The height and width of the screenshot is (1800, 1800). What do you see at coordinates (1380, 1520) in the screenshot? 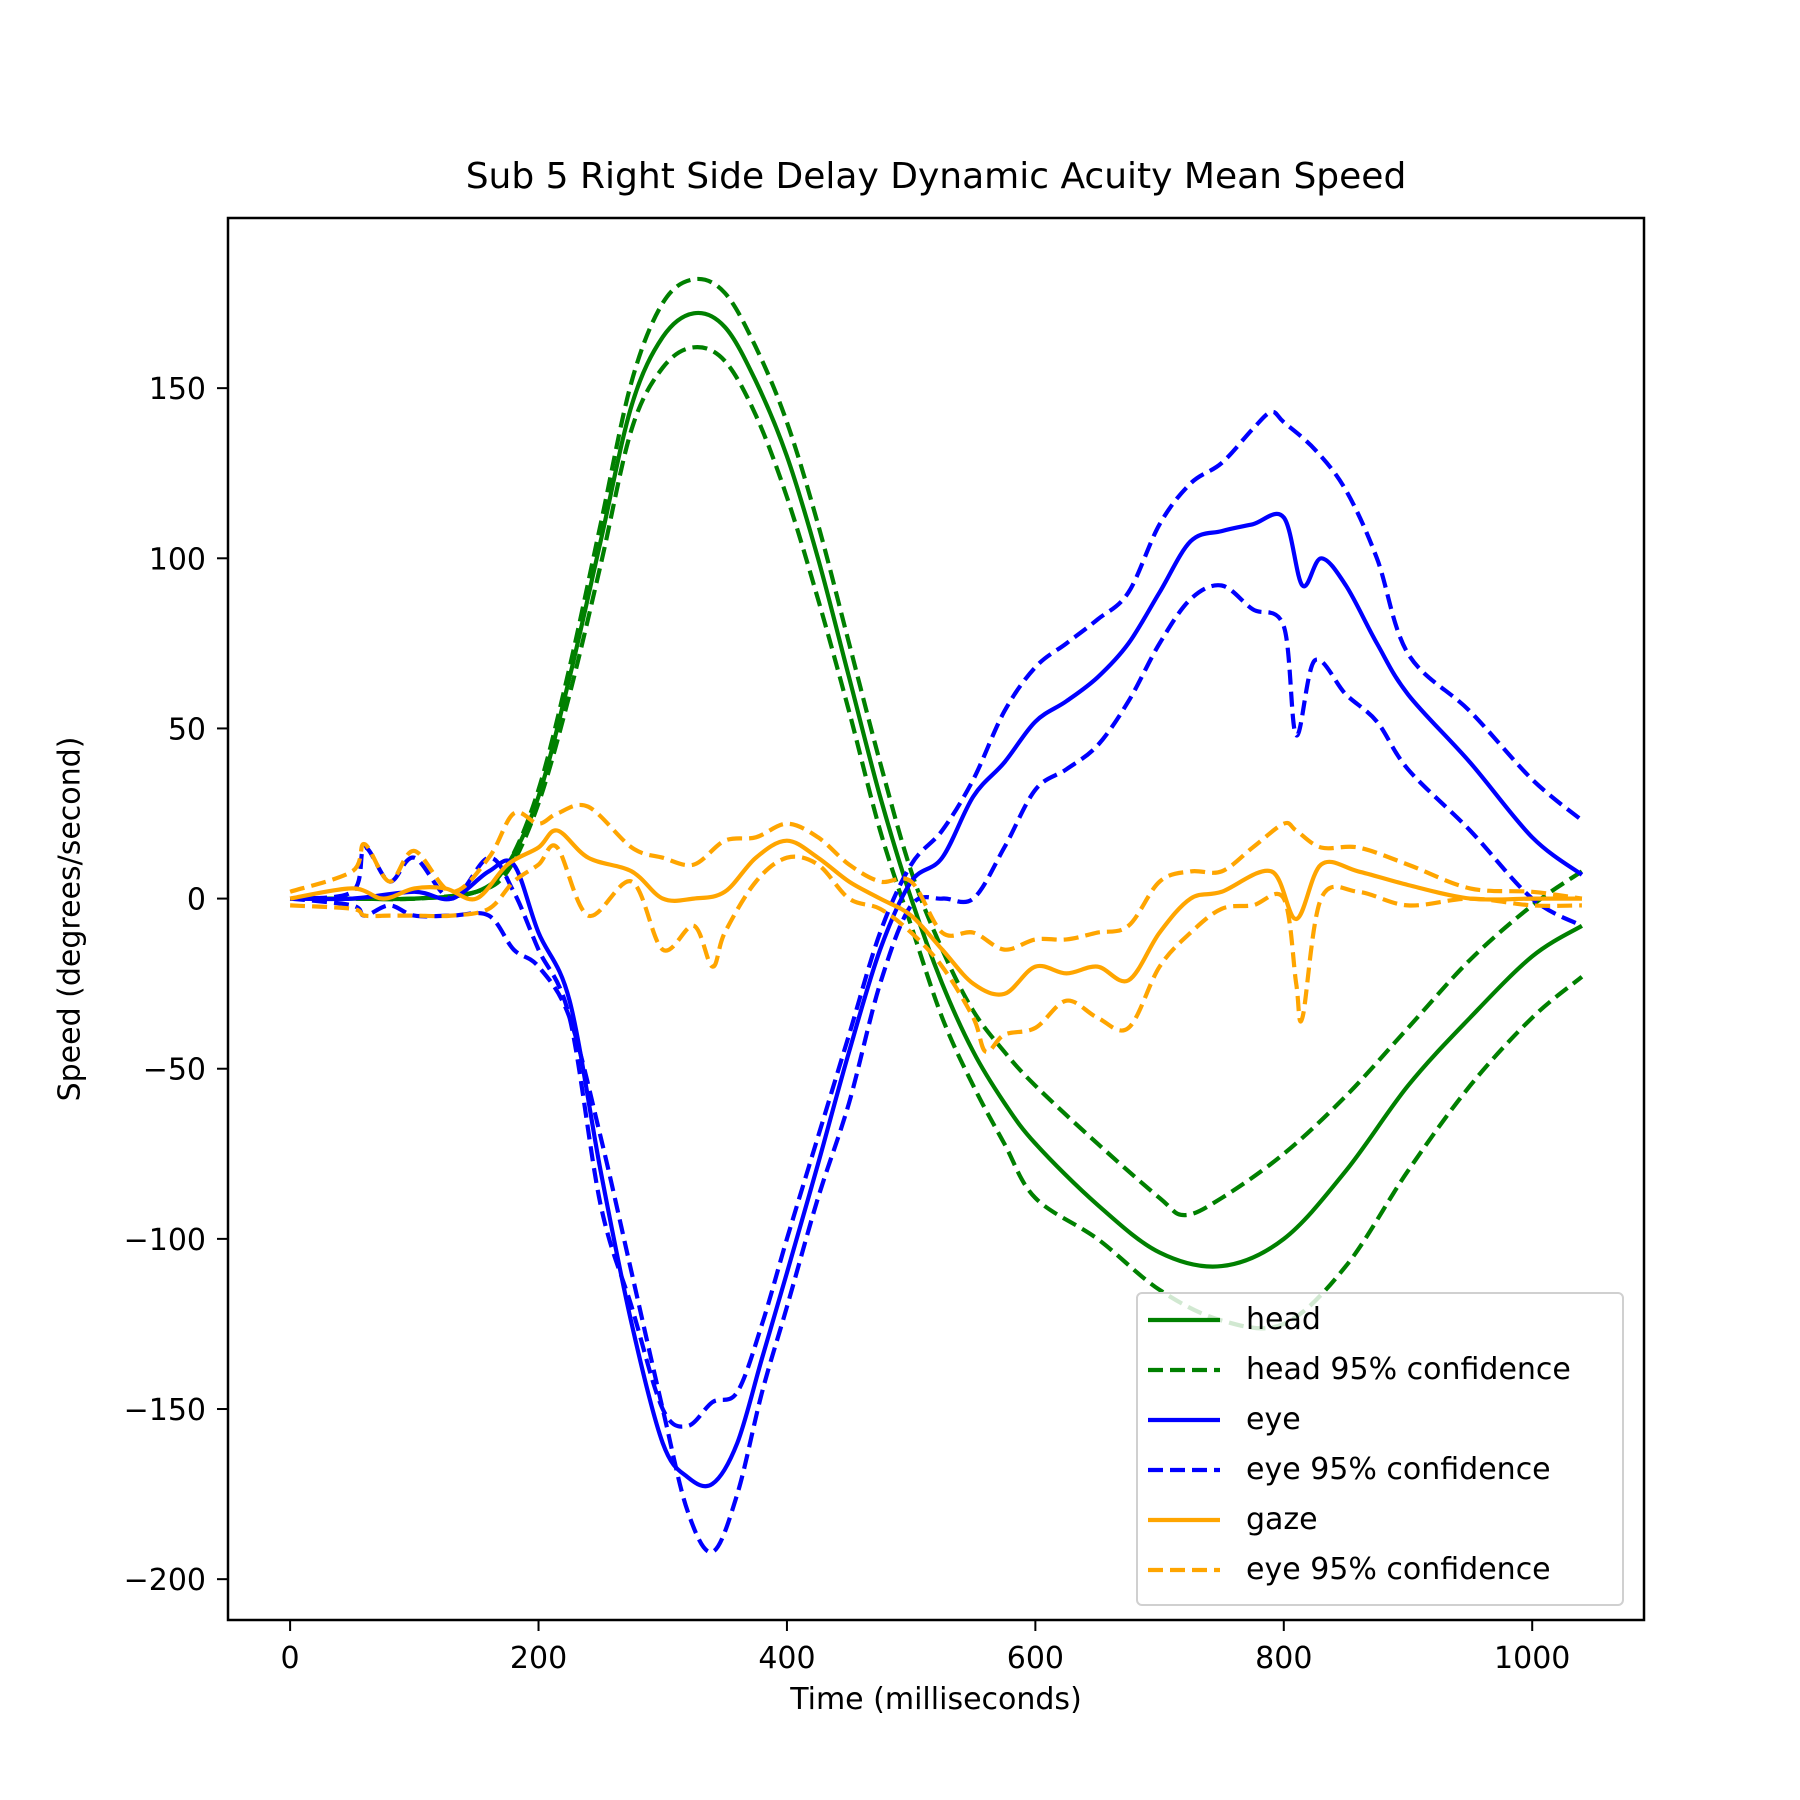
I see `legend-item: gaze` at bounding box center [1380, 1520].